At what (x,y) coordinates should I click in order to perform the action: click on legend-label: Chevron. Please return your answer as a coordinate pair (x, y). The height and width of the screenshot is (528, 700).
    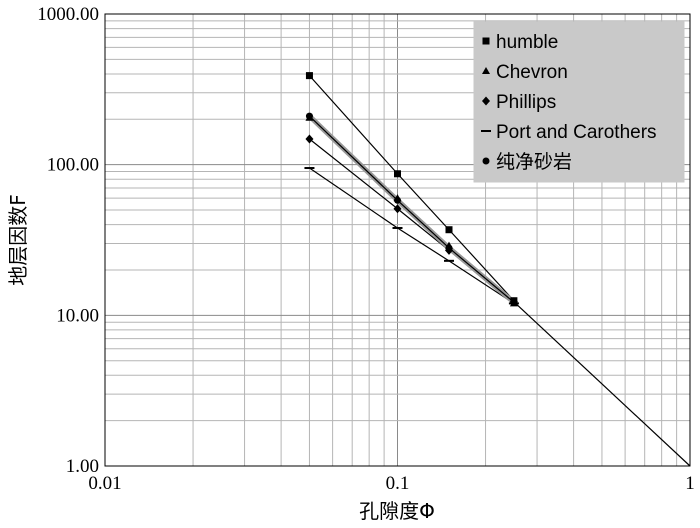
    Looking at the image, I should click on (532, 72).